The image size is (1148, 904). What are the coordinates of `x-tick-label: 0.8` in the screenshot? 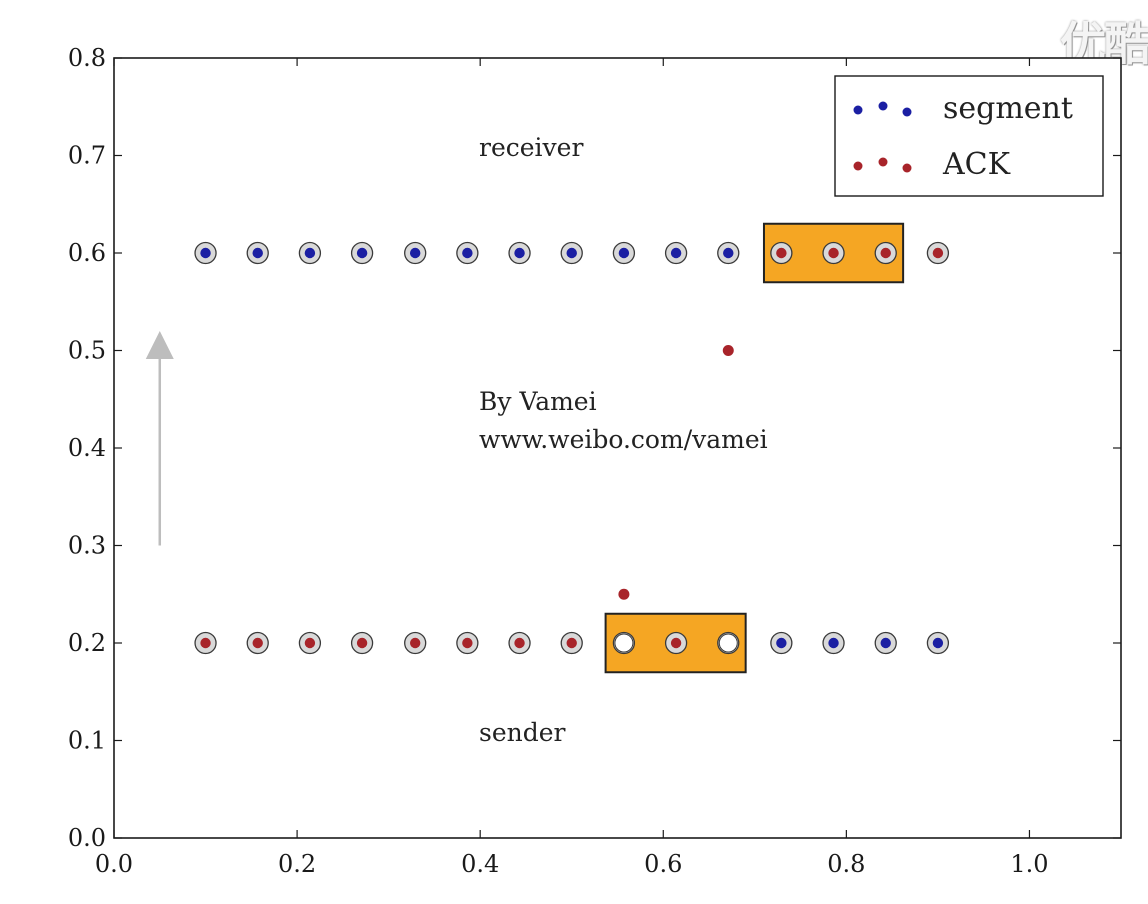 It's located at (846, 864).